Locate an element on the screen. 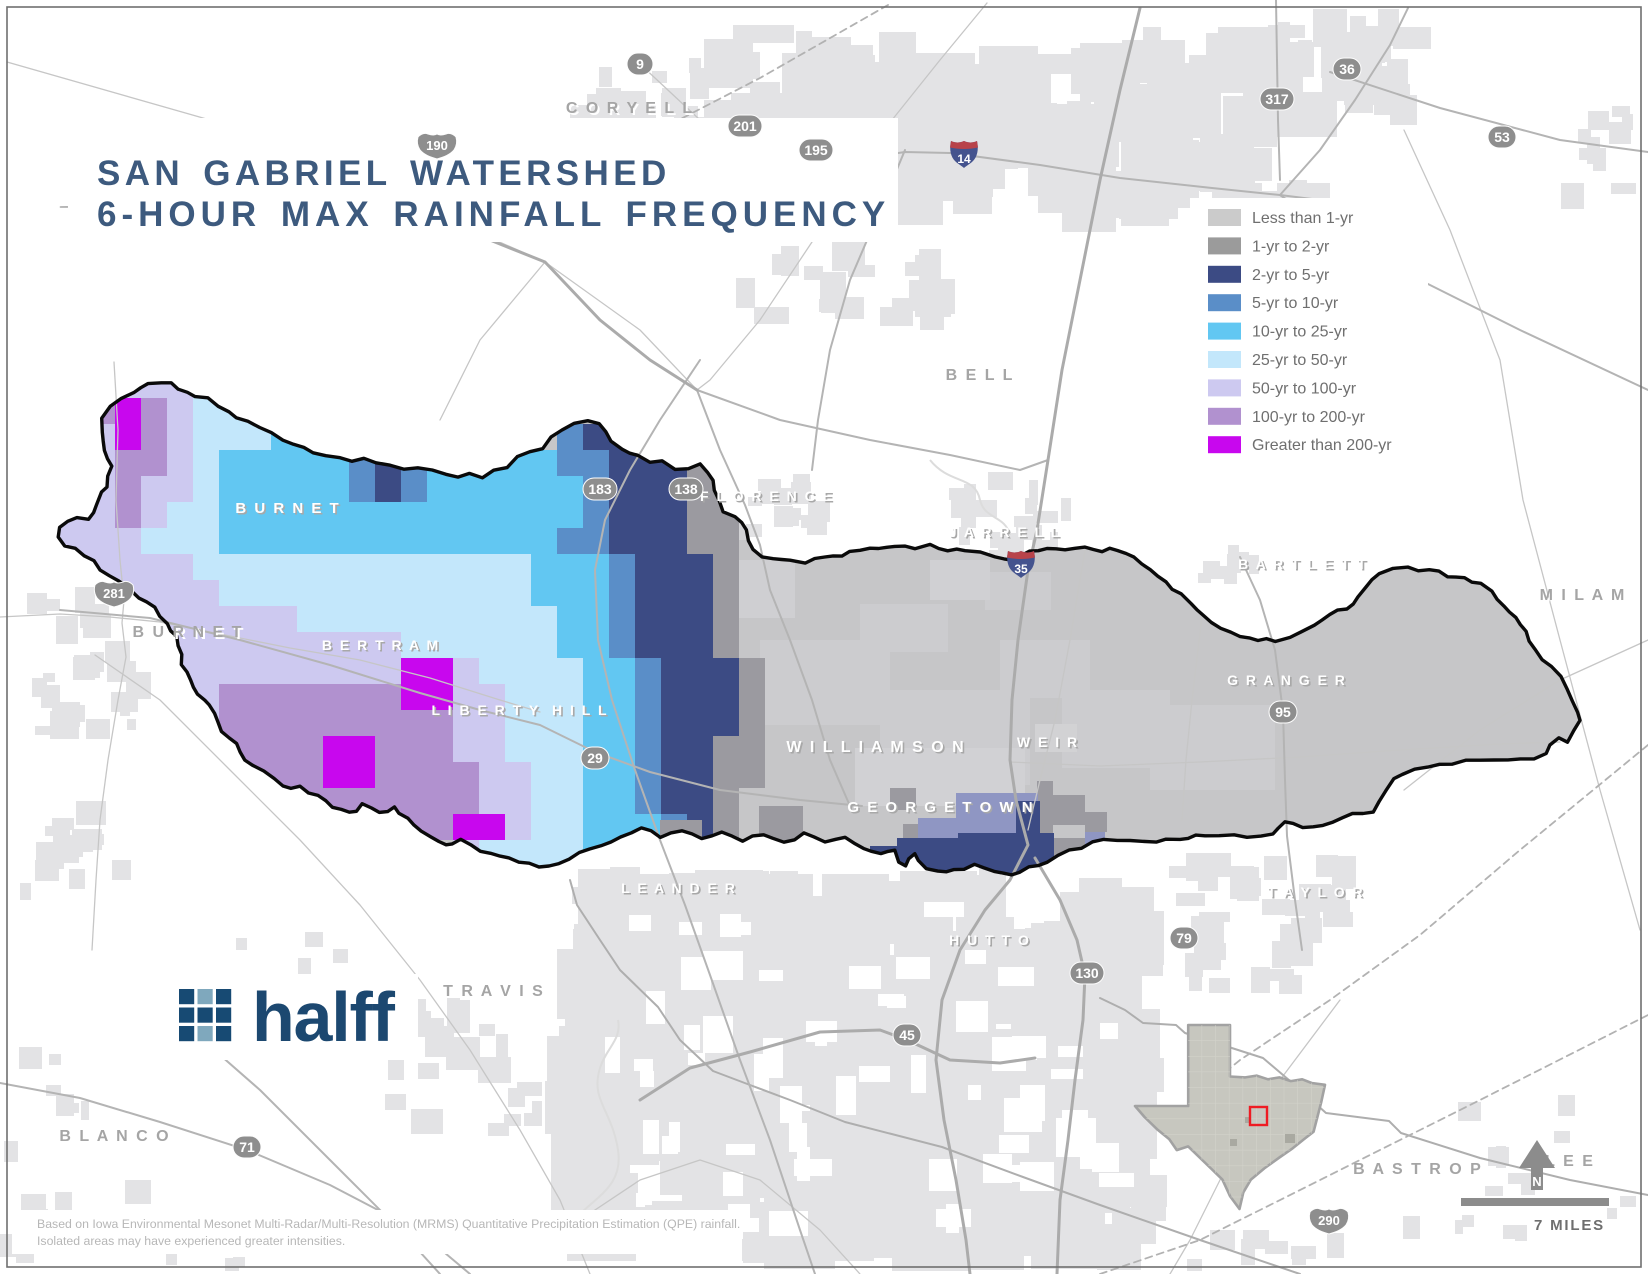 The width and height of the screenshot is (1648, 1274). svg-text: 45 is located at coordinates (907, 1035).